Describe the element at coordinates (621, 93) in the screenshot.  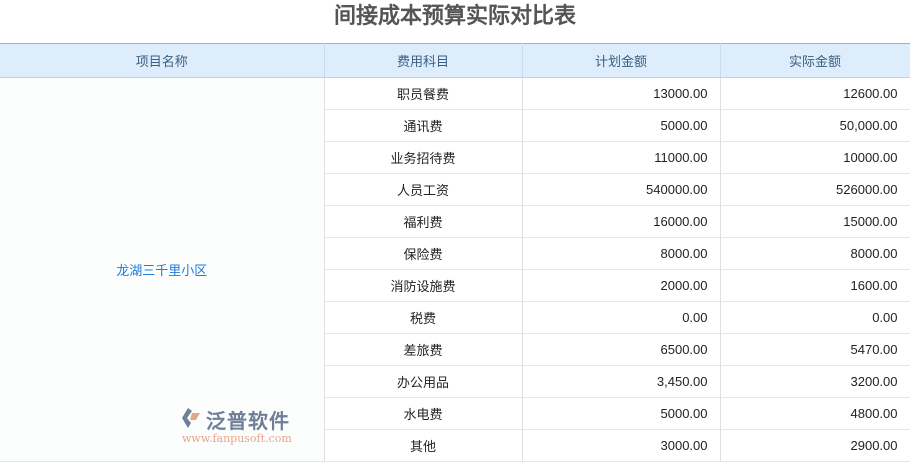
I see `planned-amount-cell: 13000.00` at that location.